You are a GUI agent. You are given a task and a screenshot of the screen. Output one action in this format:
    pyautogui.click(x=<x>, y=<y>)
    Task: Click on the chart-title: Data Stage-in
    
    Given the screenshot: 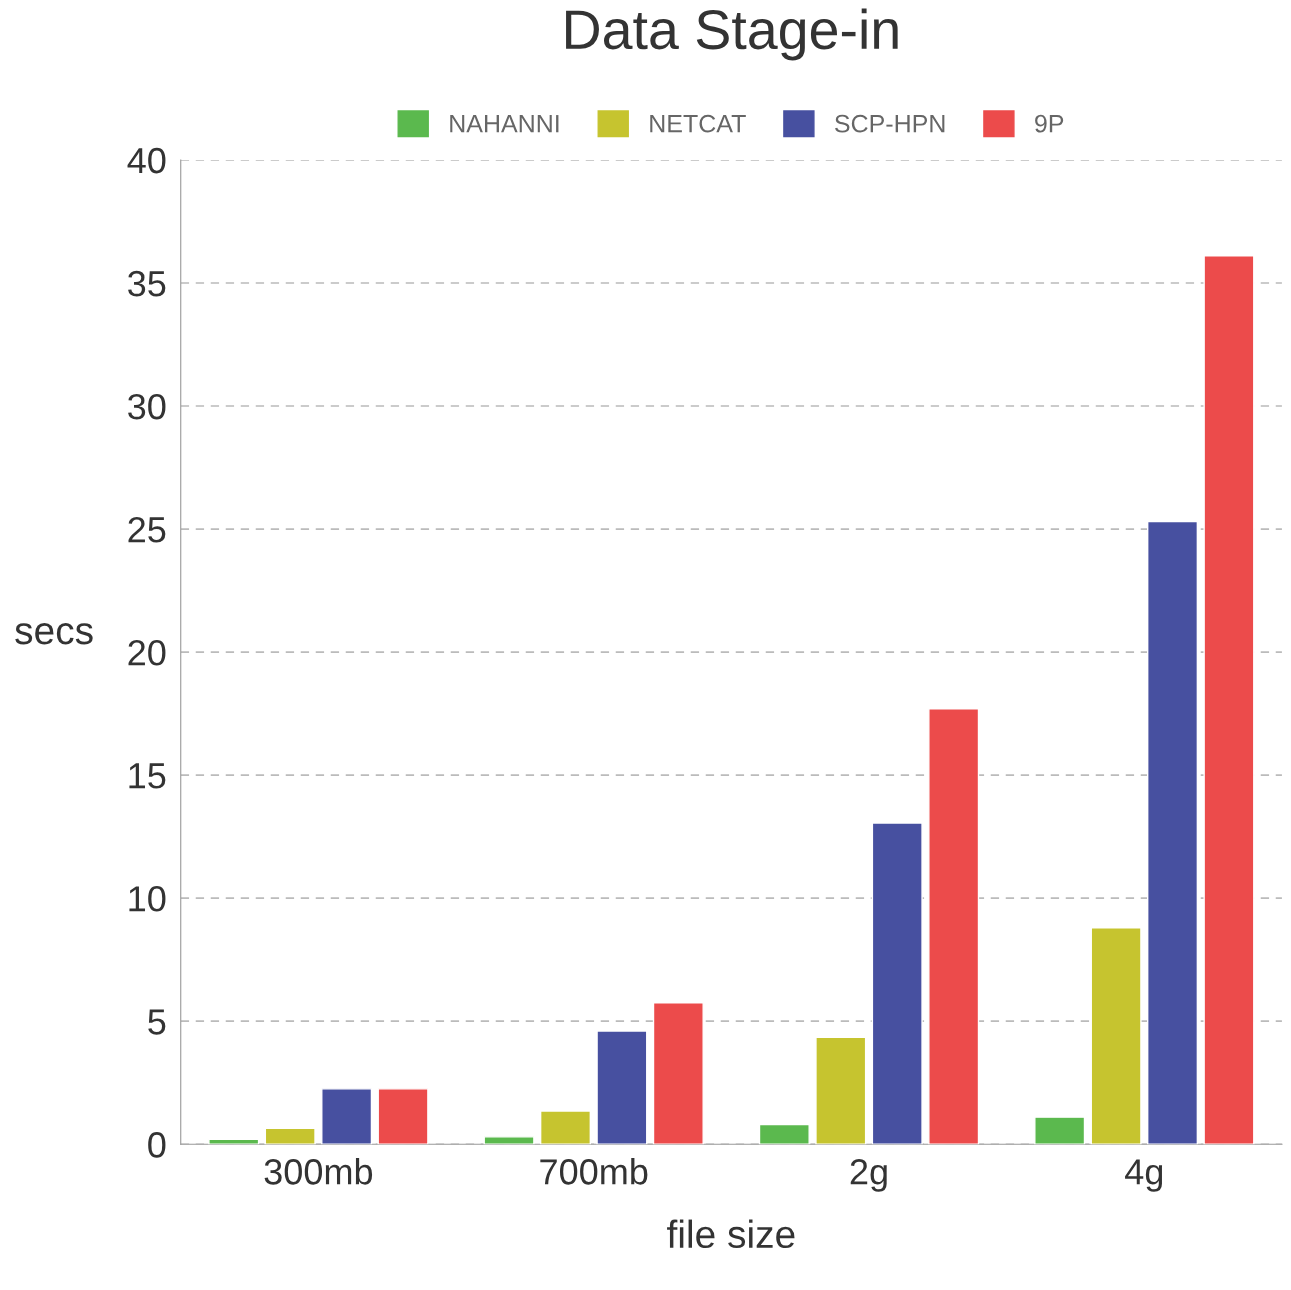 What is the action you would take?
    pyautogui.click(x=732, y=34)
    